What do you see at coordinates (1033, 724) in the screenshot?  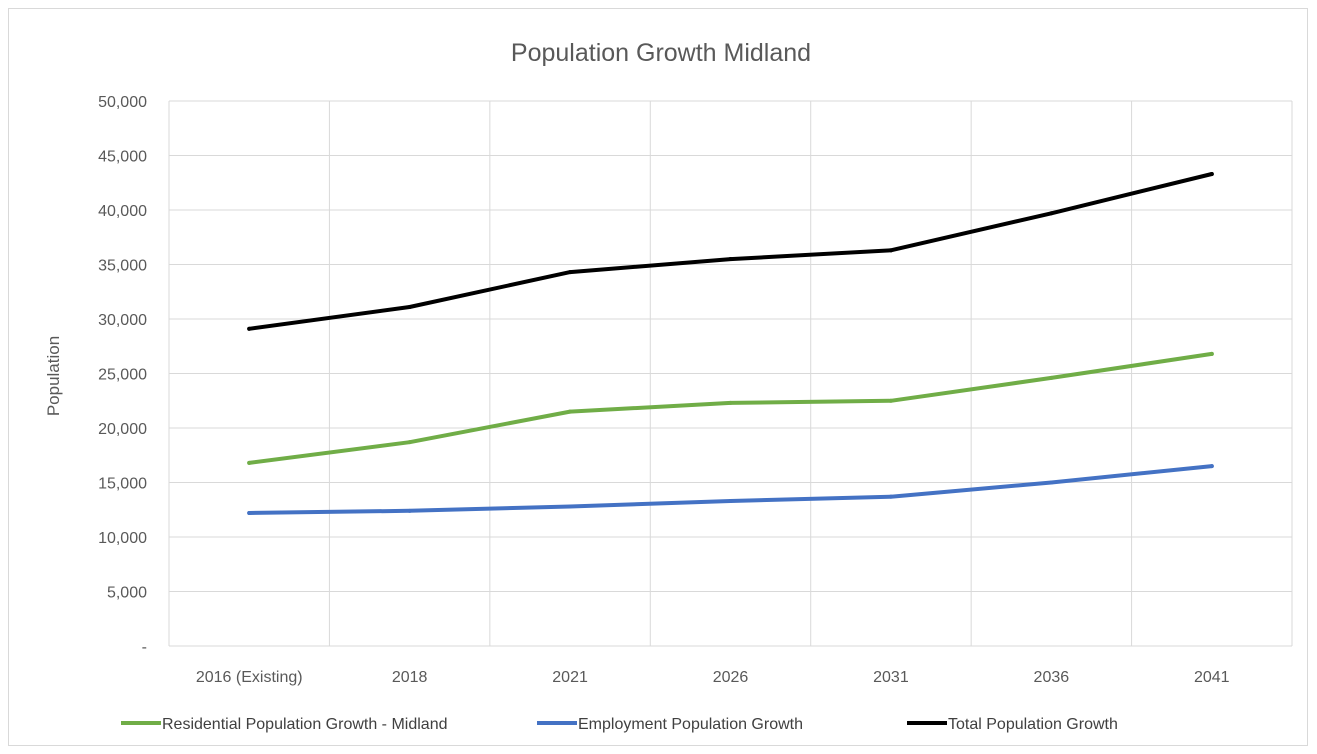 I see `legend-label: Total Population Growth` at bounding box center [1033, 724].